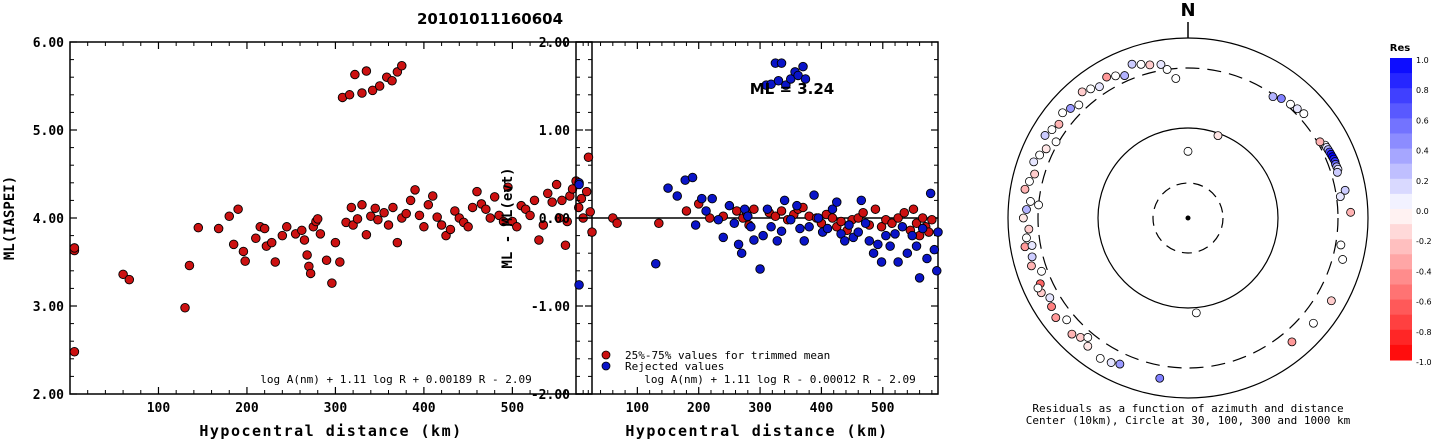 The height and width of the screenshot is (441, 1437). I want to click on middle-xtick-label: 100, so click(638, 408).